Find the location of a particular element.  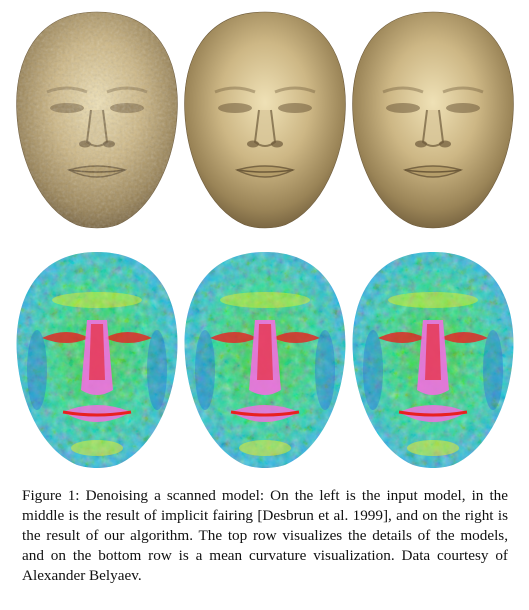

face-panel-top-middle is located at coordinates (265, 120).